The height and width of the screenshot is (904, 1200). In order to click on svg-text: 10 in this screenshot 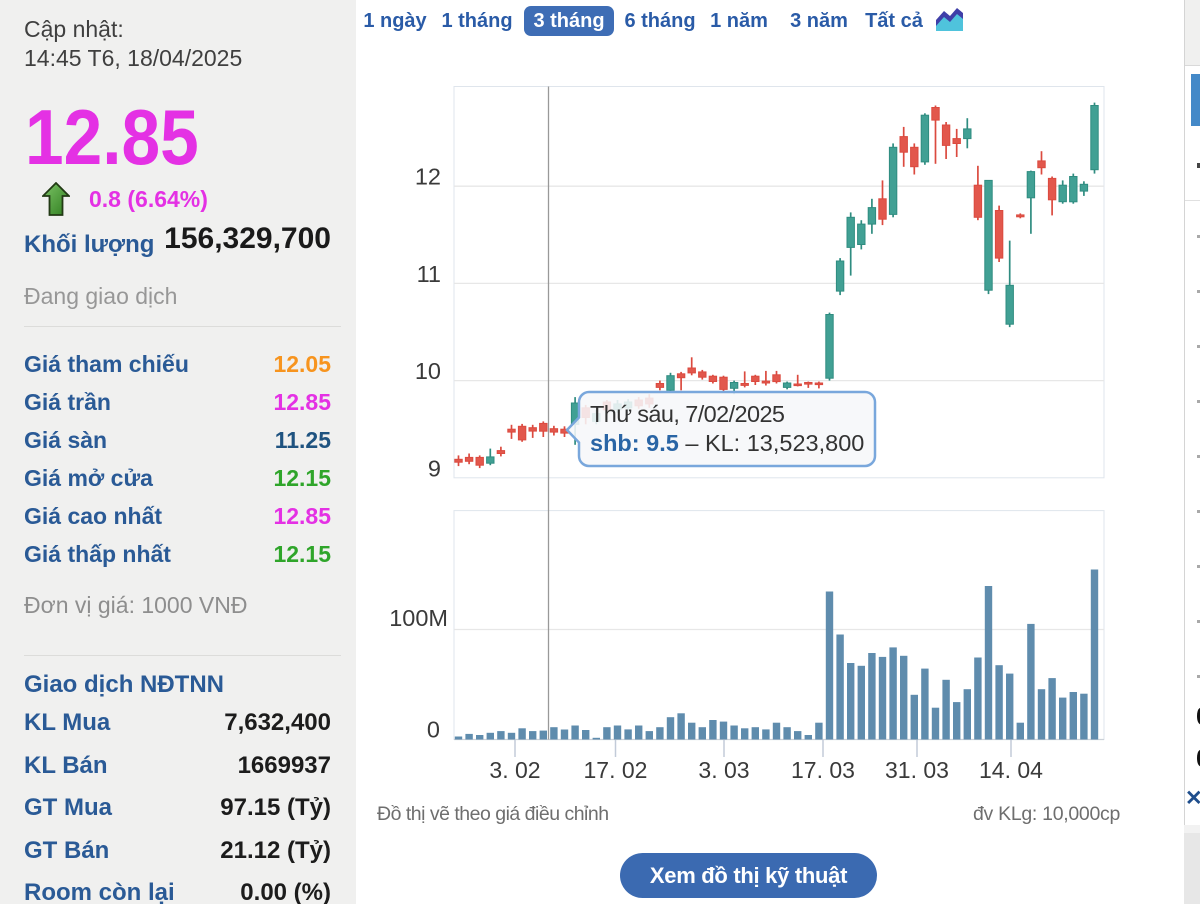, I will do `click(428, 371)`.